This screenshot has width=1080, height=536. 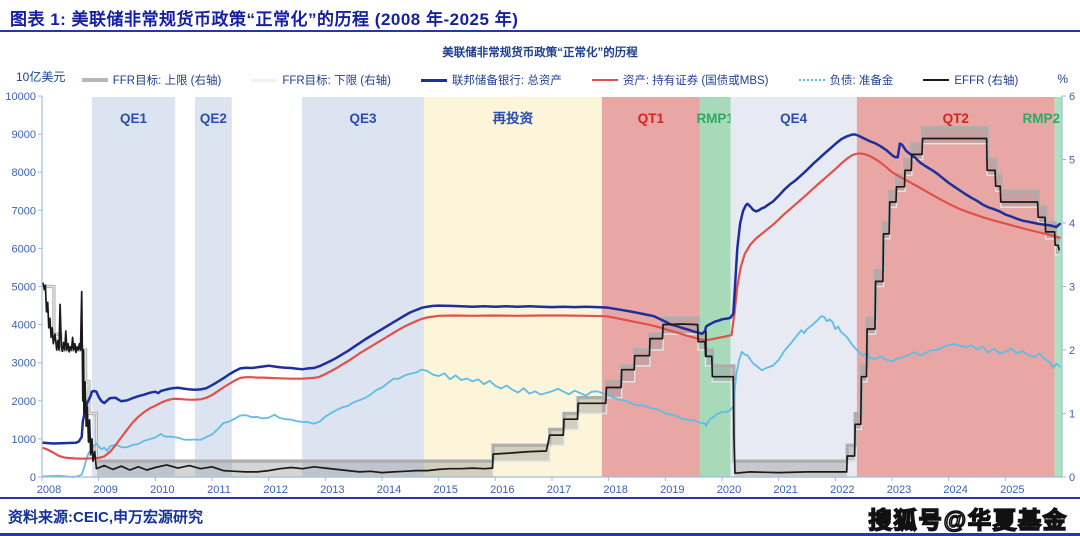 What do you see at coordinates (332, 490) in the screenshot?
I see `x-axis-tick-label: 2013` at bounding box center [332, 490].